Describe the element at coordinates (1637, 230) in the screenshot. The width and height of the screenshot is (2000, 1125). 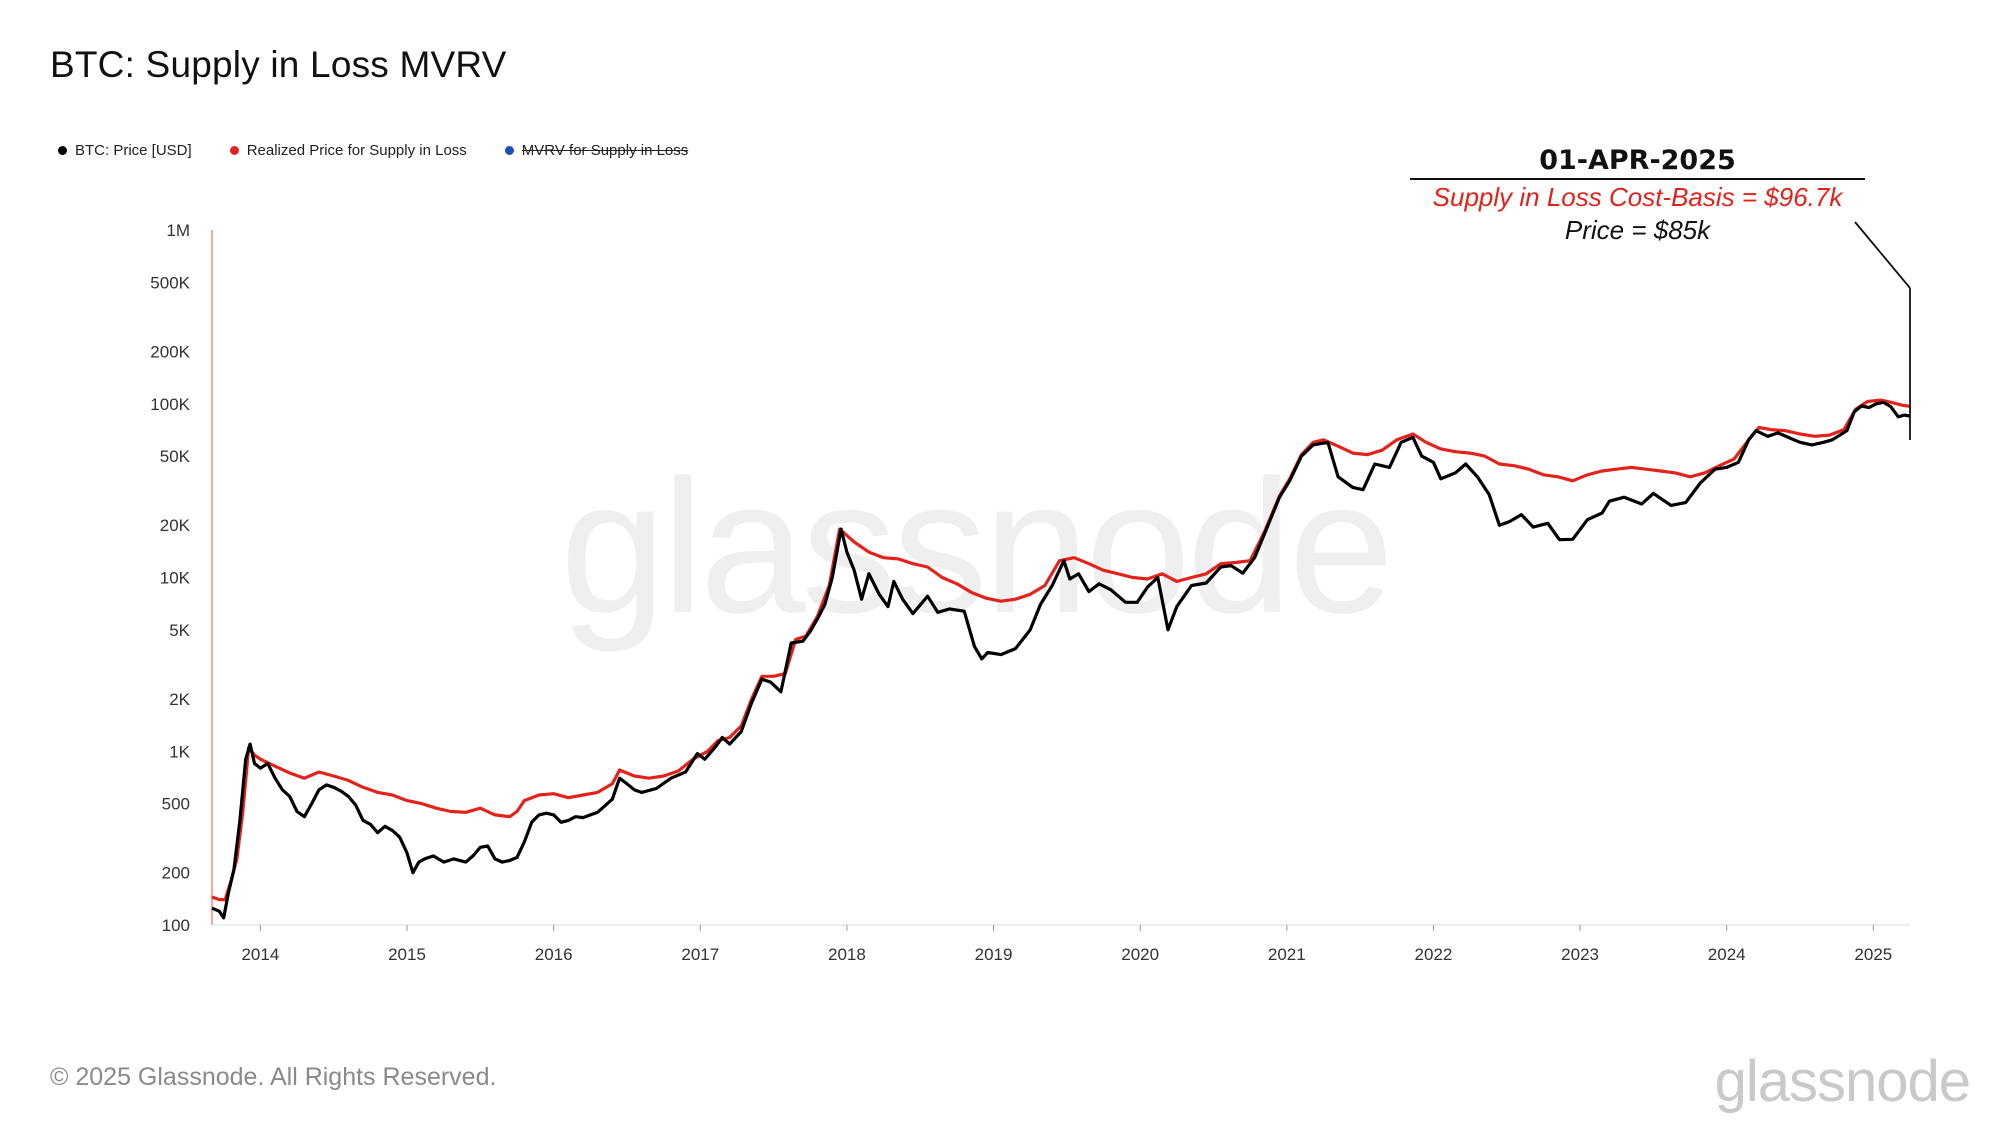
I see `annotation-price: Price = $85k` at that location.